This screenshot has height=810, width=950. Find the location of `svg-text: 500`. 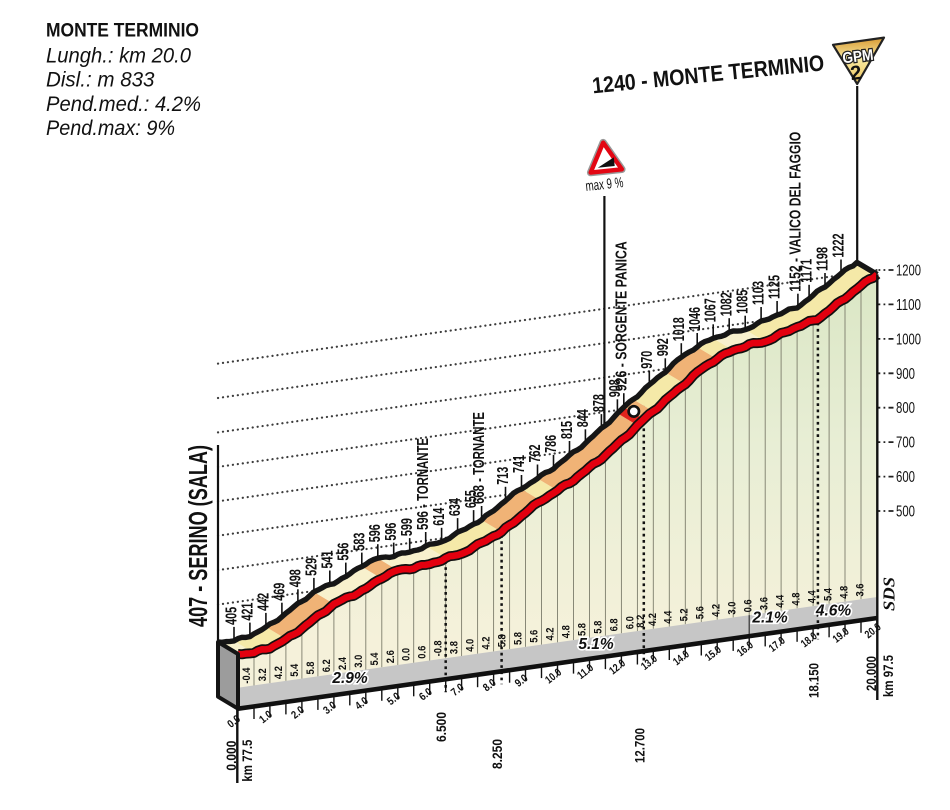

svg-text: 500 is located at coordinates (905, 512).